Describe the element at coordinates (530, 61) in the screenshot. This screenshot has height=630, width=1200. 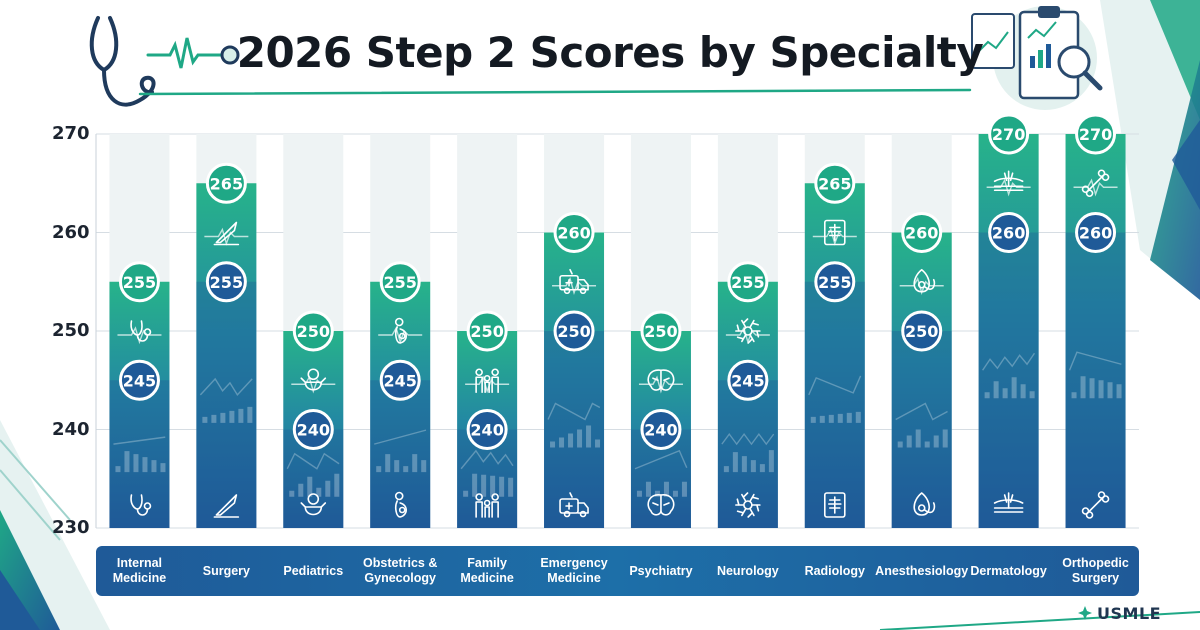
I see `stethoscope-header-icon` at that location.